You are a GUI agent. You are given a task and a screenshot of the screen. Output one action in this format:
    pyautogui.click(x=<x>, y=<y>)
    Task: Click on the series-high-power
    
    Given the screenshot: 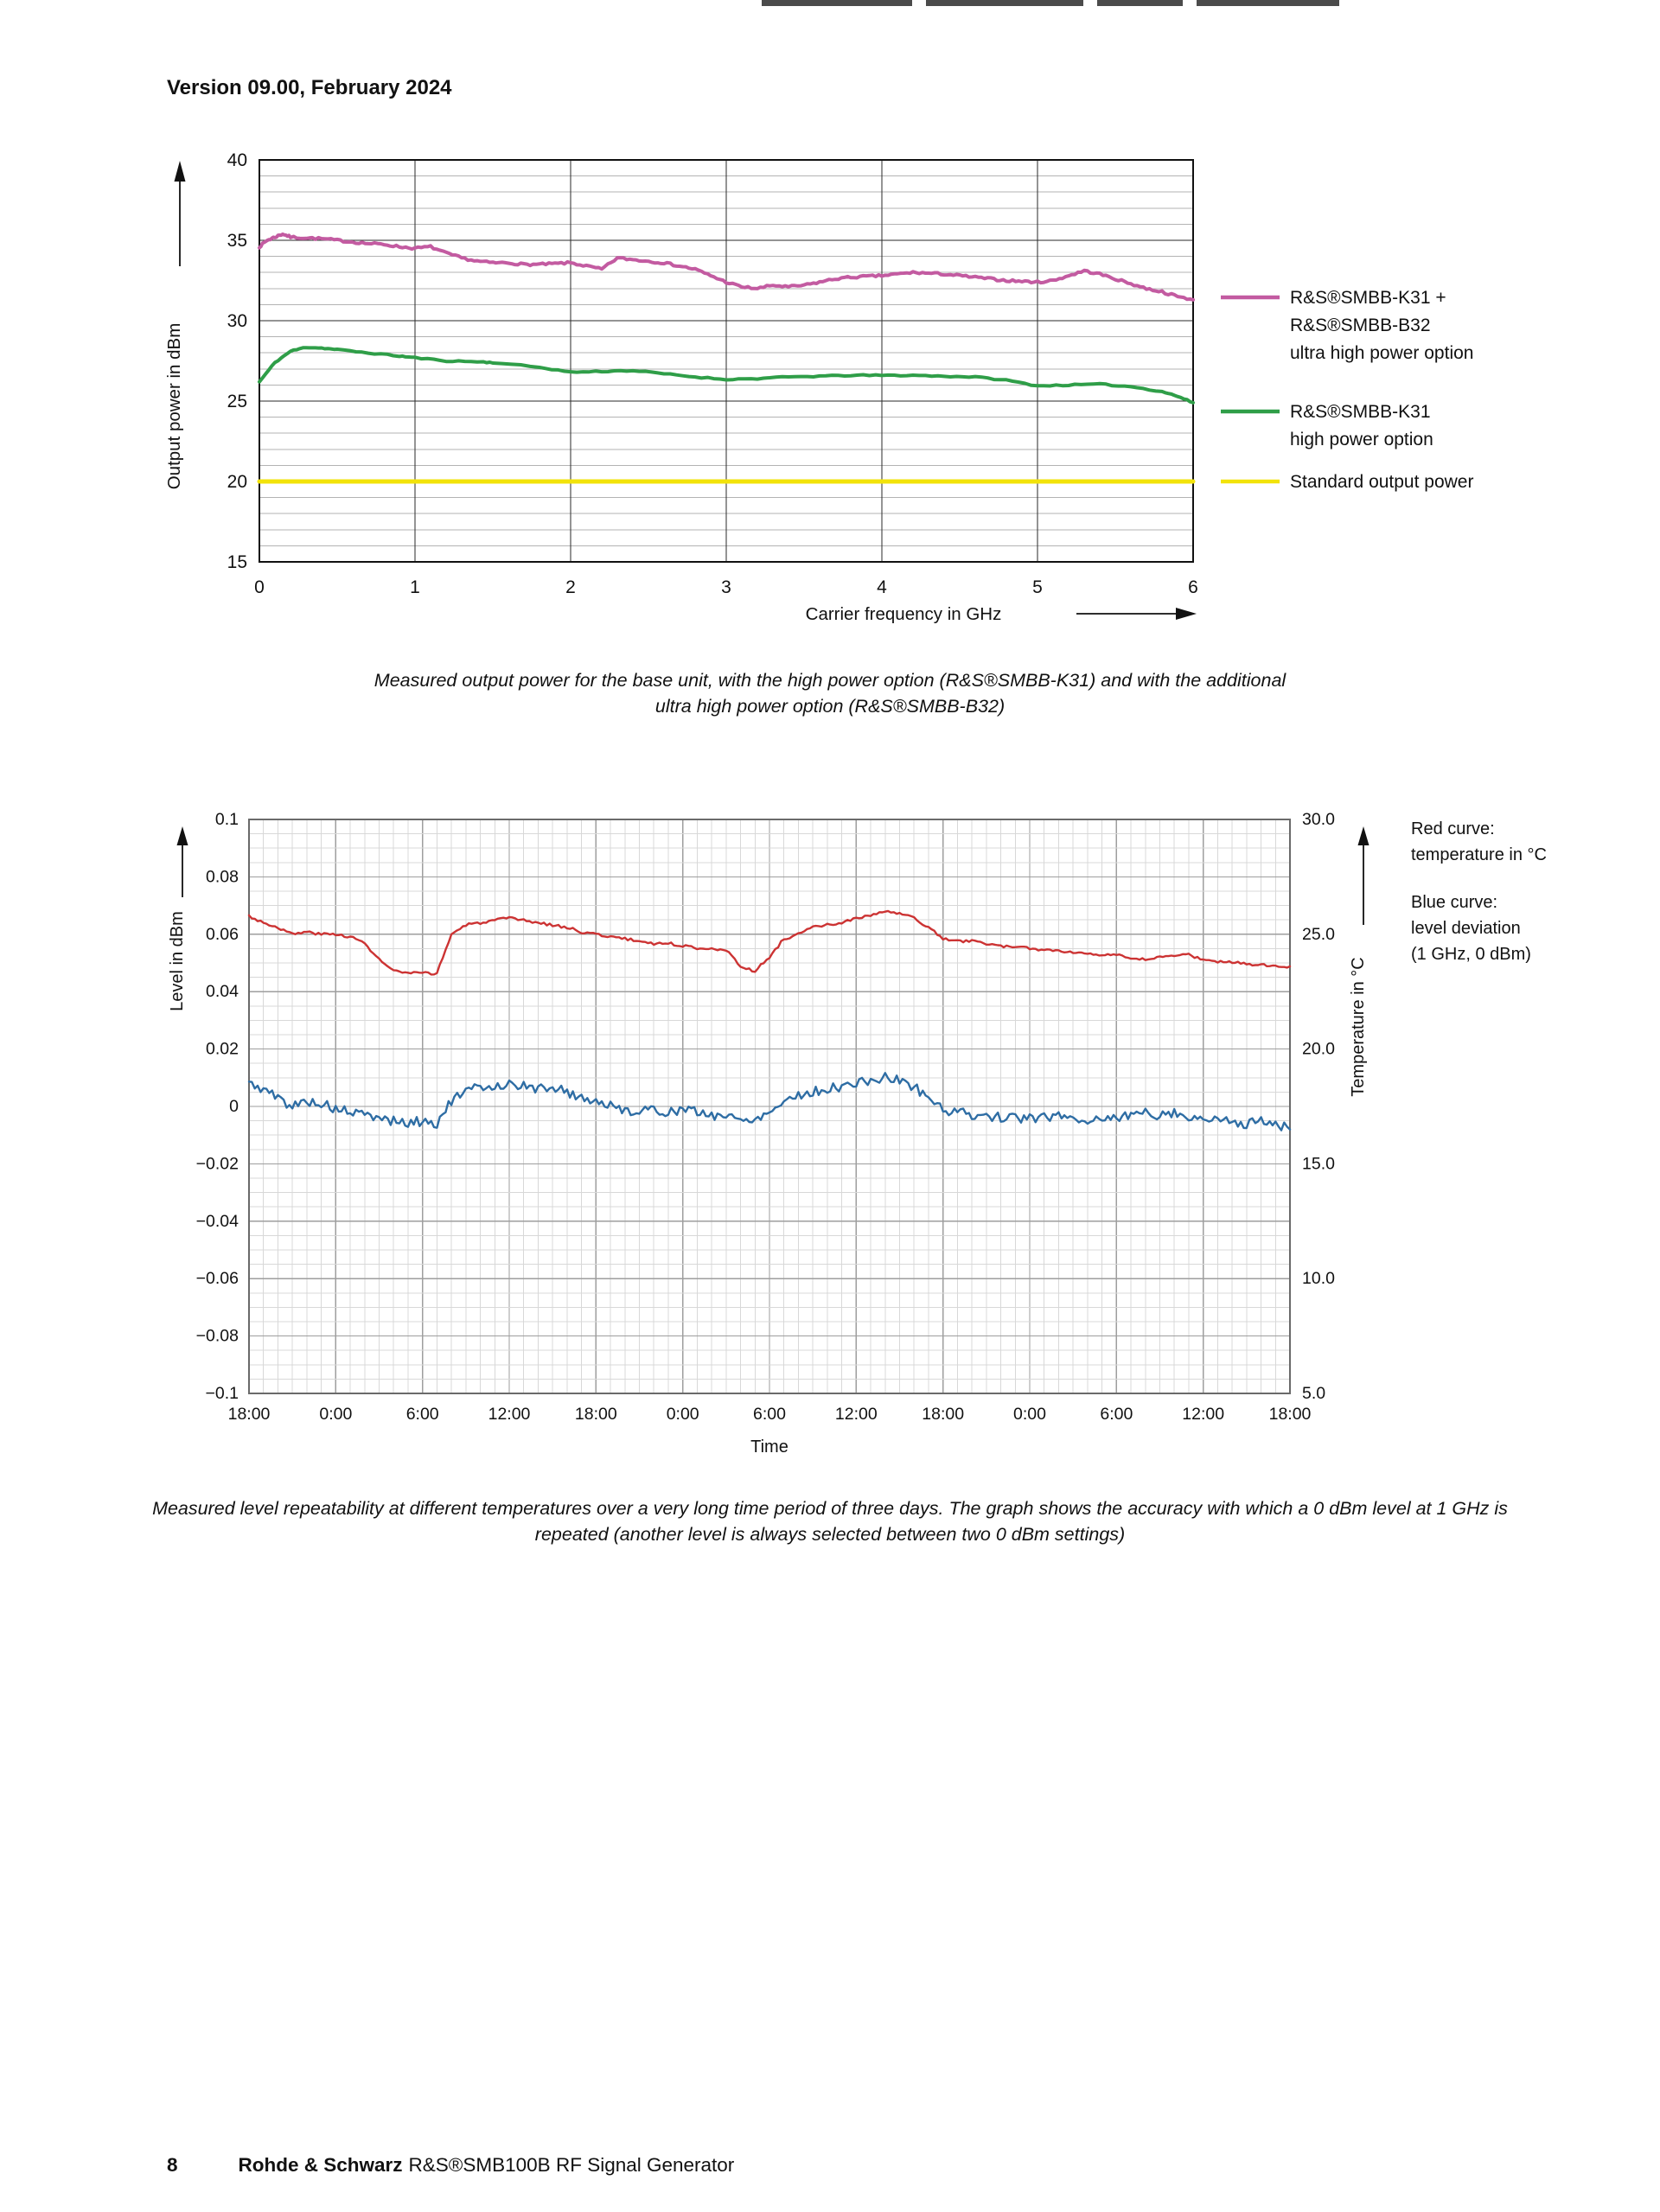 What is the action you would take?
    pyautogui.click(x=726, y=375)
    